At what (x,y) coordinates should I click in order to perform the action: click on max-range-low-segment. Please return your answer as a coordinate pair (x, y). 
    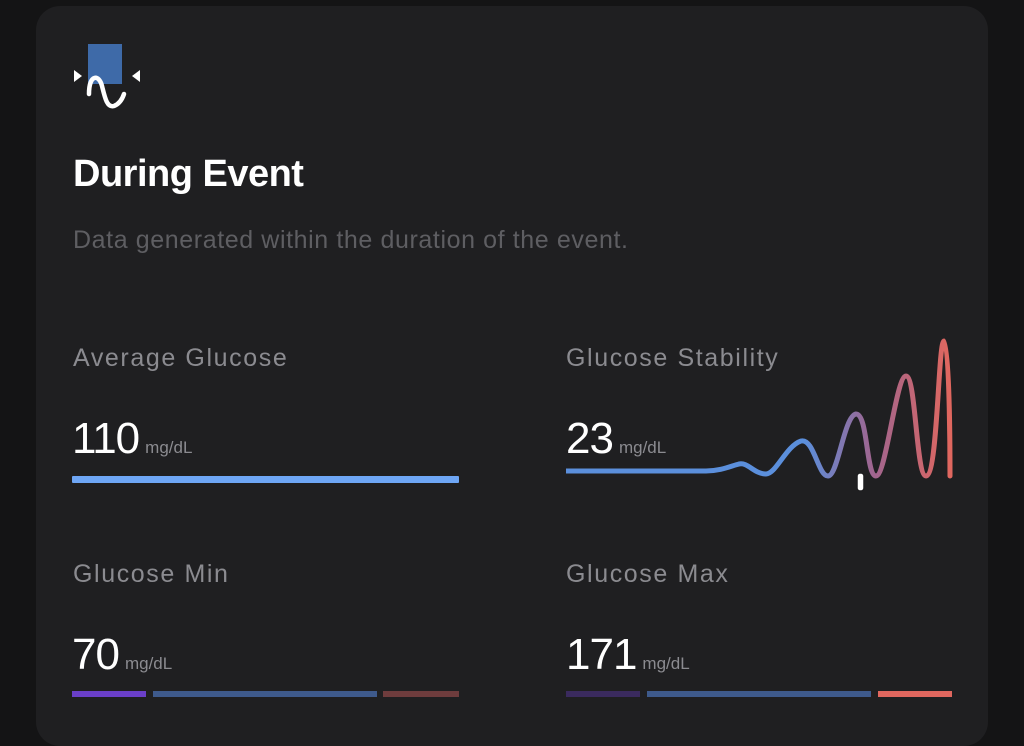
    Looking at the image, I should click on (603, 694).